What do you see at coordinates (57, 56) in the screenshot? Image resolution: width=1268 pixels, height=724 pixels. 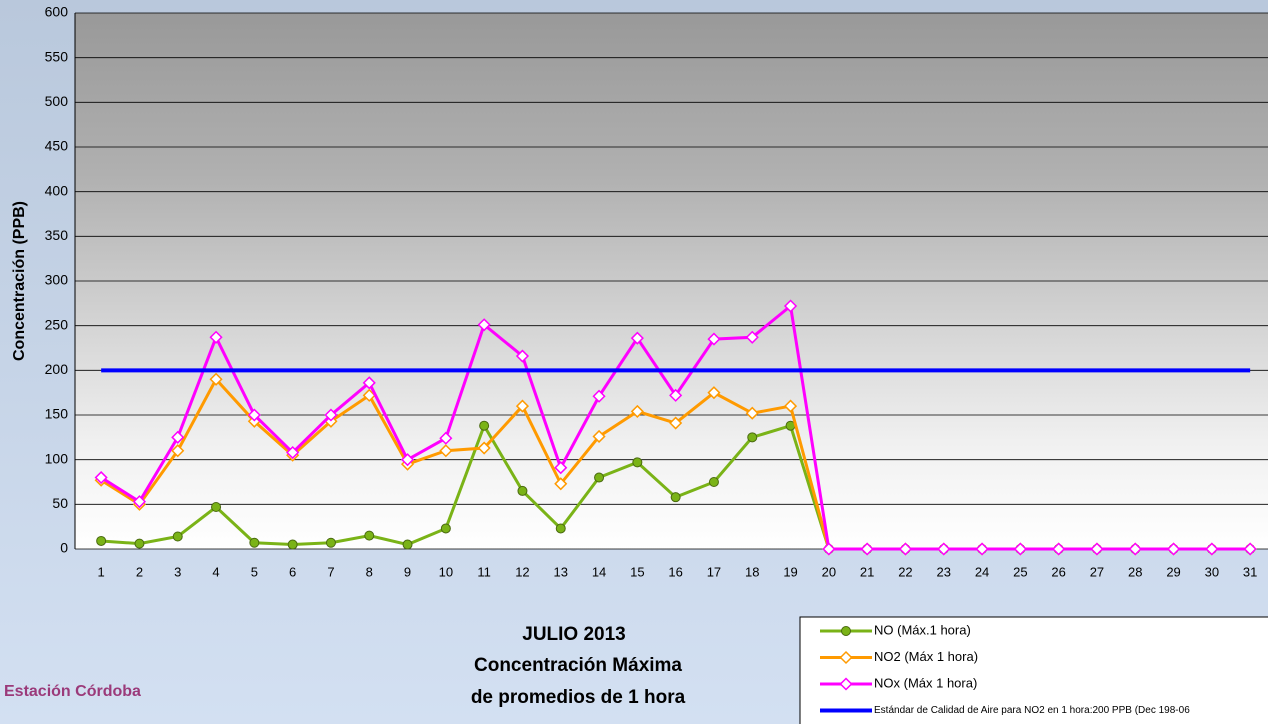 I see `y-tick-label: 550` at bounding box center [57, 56].